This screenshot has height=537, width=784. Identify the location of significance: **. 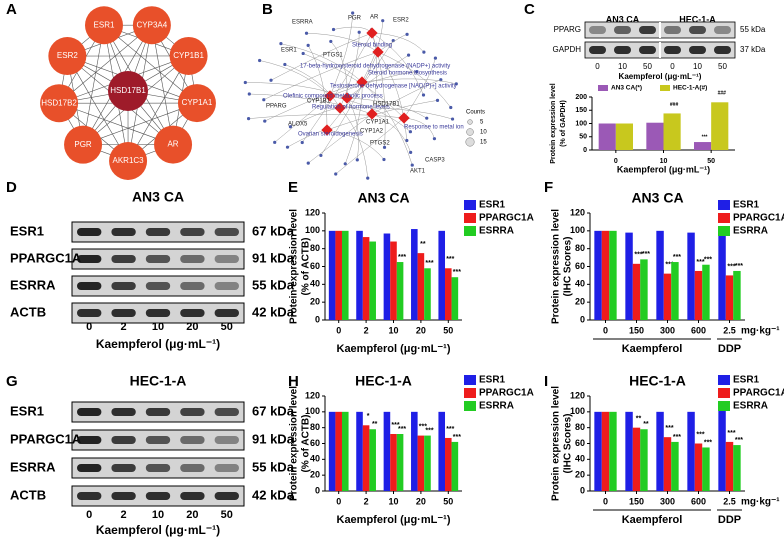
(375, 424).